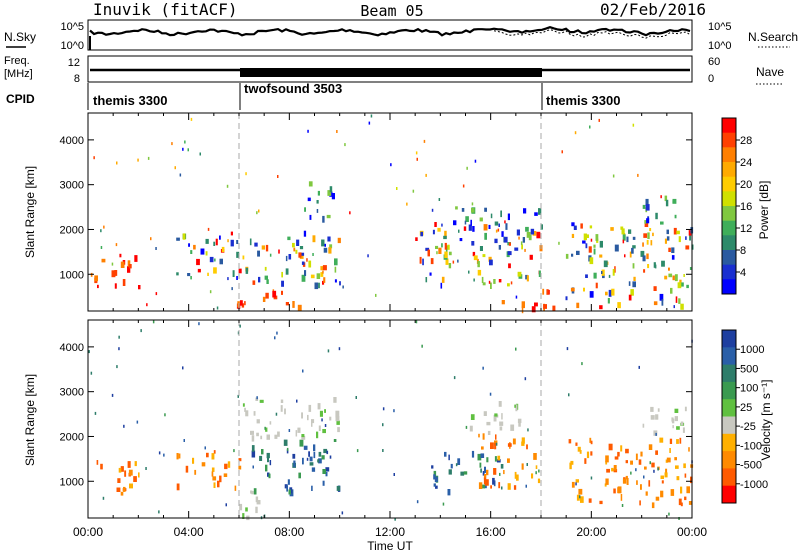  Describe the element at coordinates (751, 446) in the screenshot. I see `velocity-colorbar-tick-label: -100` at that location.